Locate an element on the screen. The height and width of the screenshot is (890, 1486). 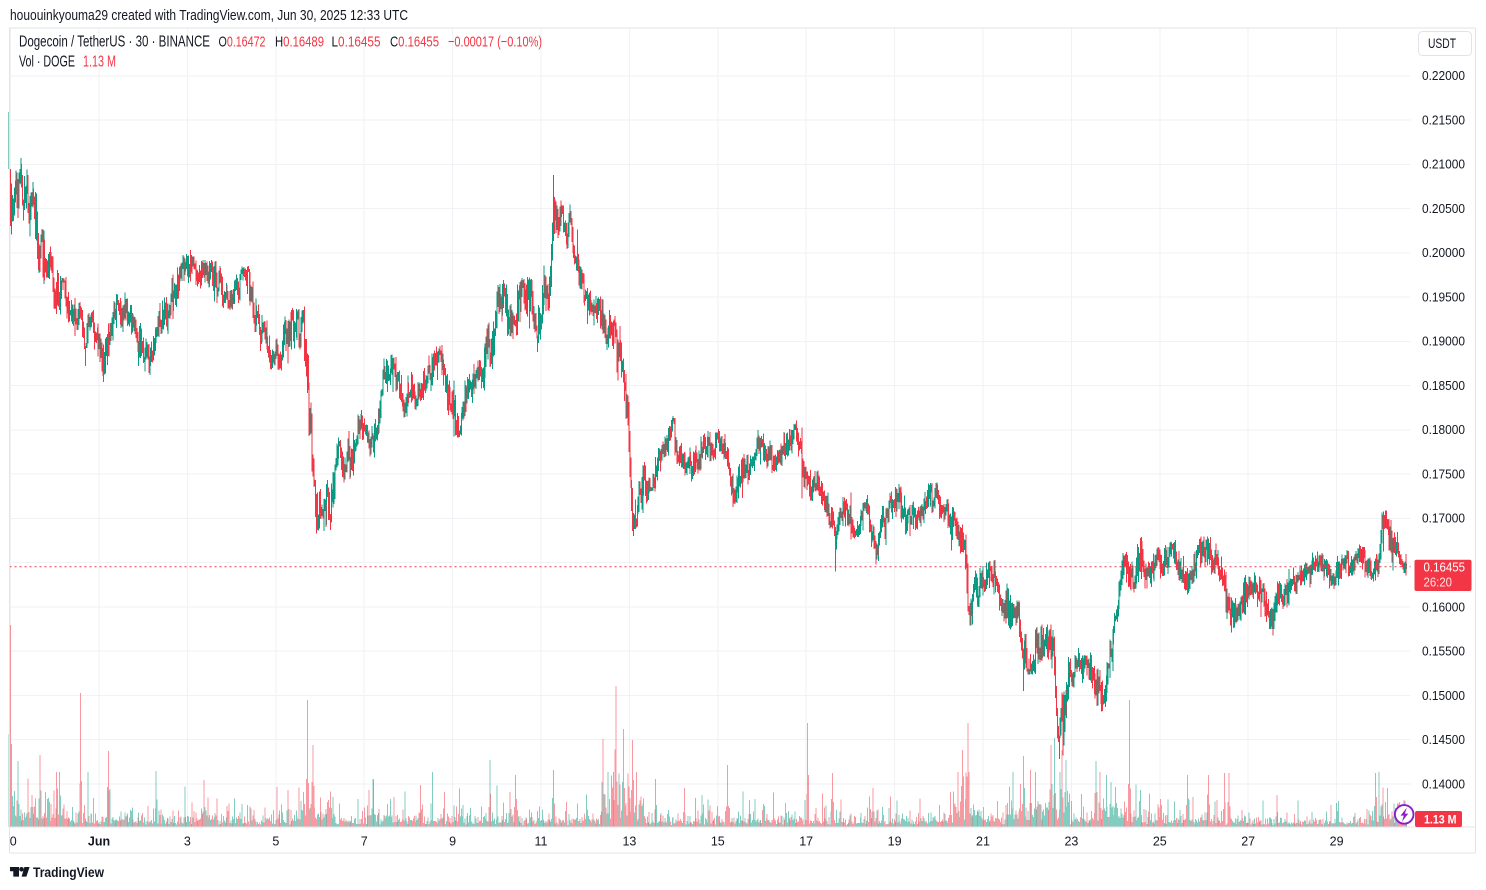
svg-text: 21 is located at coordinates (983, 842).